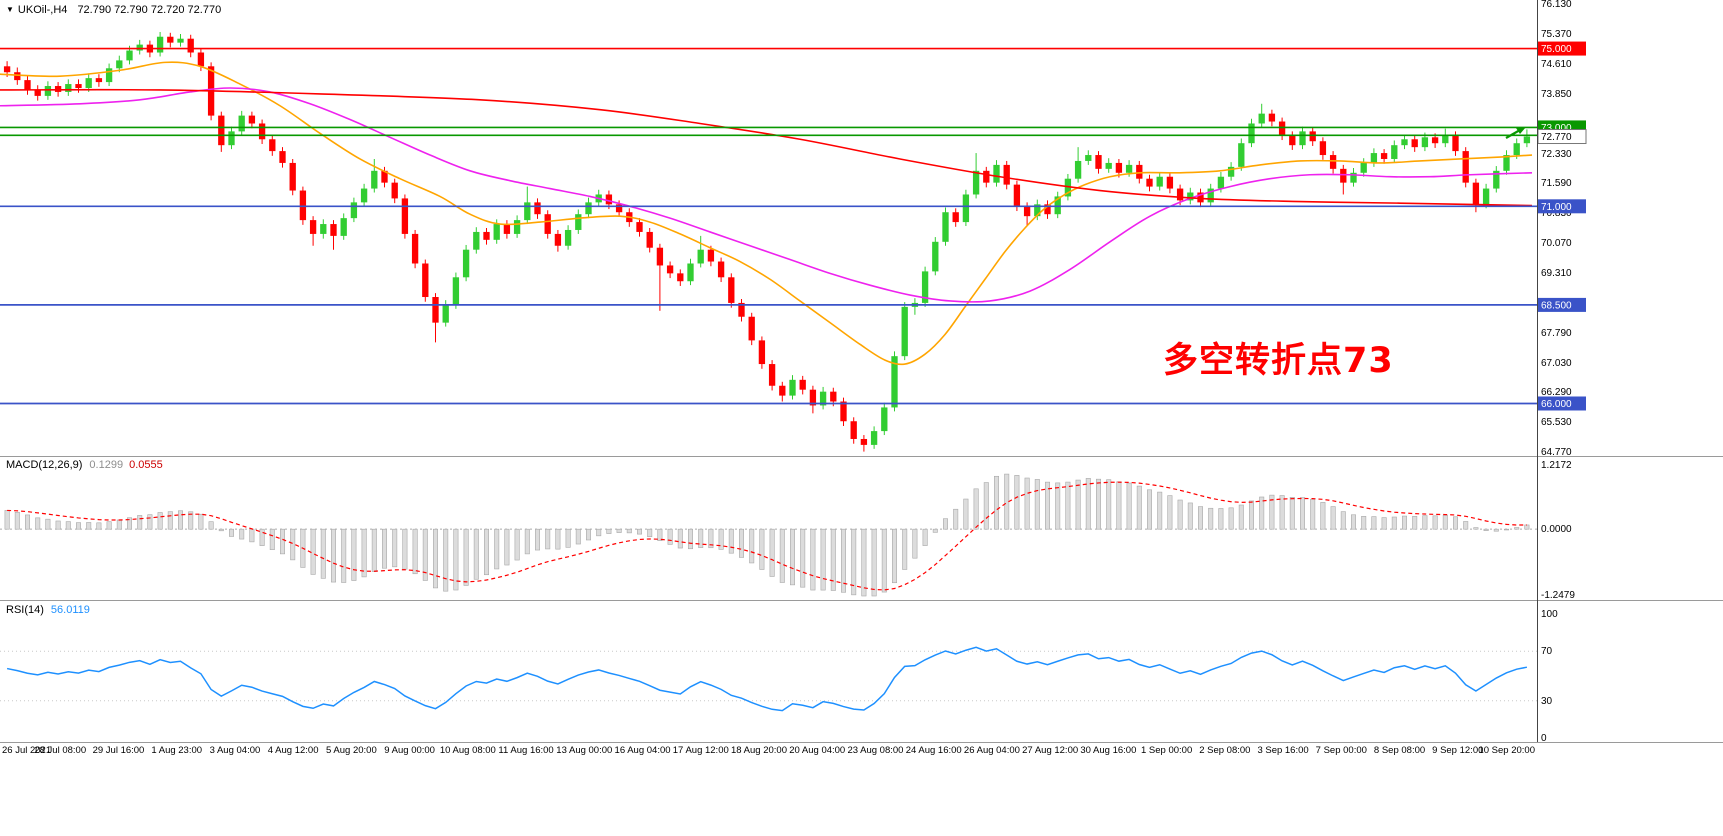 This screenshot has width=1723, height=836. I want to click on svg-text: 73.000, so click(1556, 128).